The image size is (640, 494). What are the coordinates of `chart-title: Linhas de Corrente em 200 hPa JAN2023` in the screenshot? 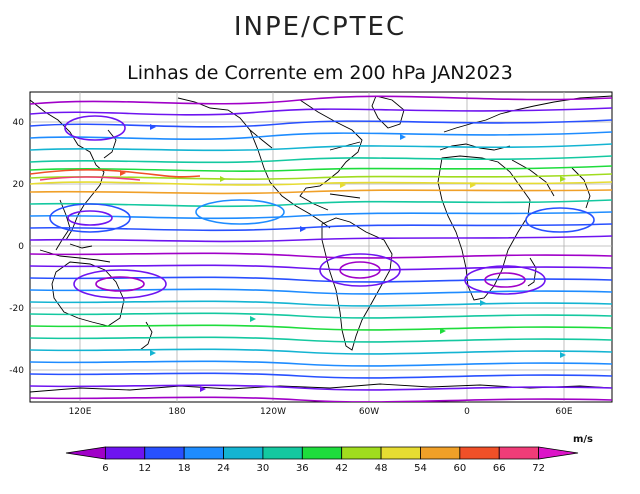 It's located at (320, 73).